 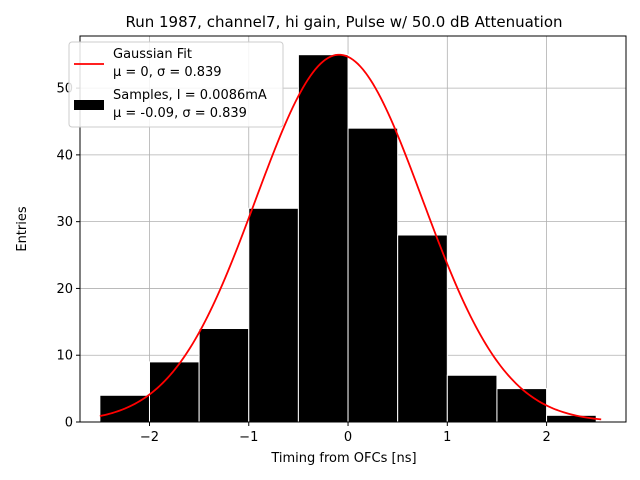 I want to click on legend-samples-params: μ = -0.09, σ = 0.839, so click(x=180, y=113).